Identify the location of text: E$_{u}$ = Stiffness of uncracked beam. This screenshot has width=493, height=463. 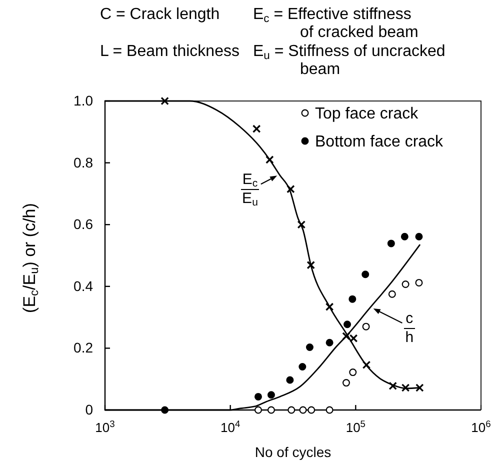
(349, 61).